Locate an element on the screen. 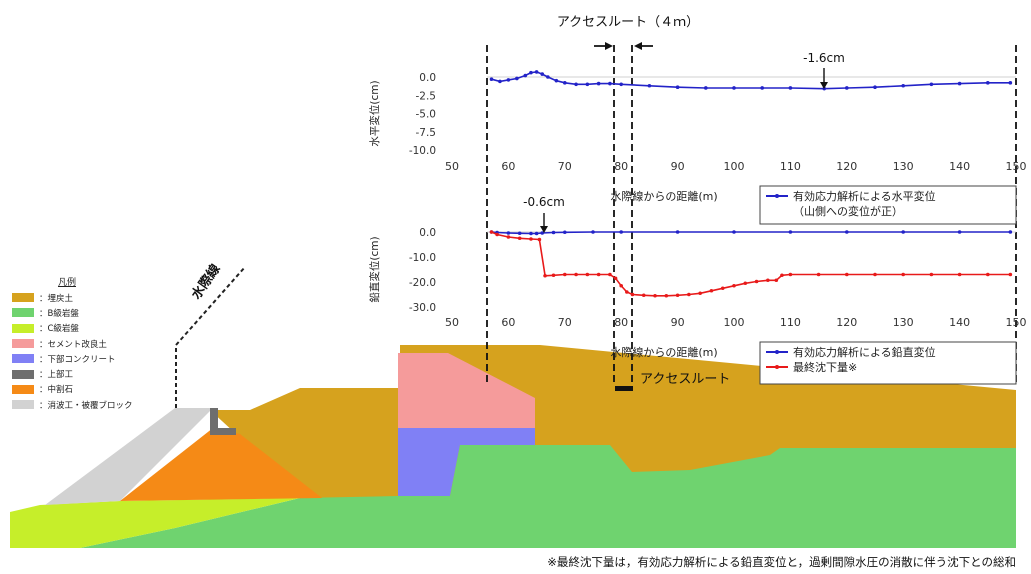 This screenshot has width=1031, height=574. x-tick-label: 150 is located at coordinates (1016, 322).